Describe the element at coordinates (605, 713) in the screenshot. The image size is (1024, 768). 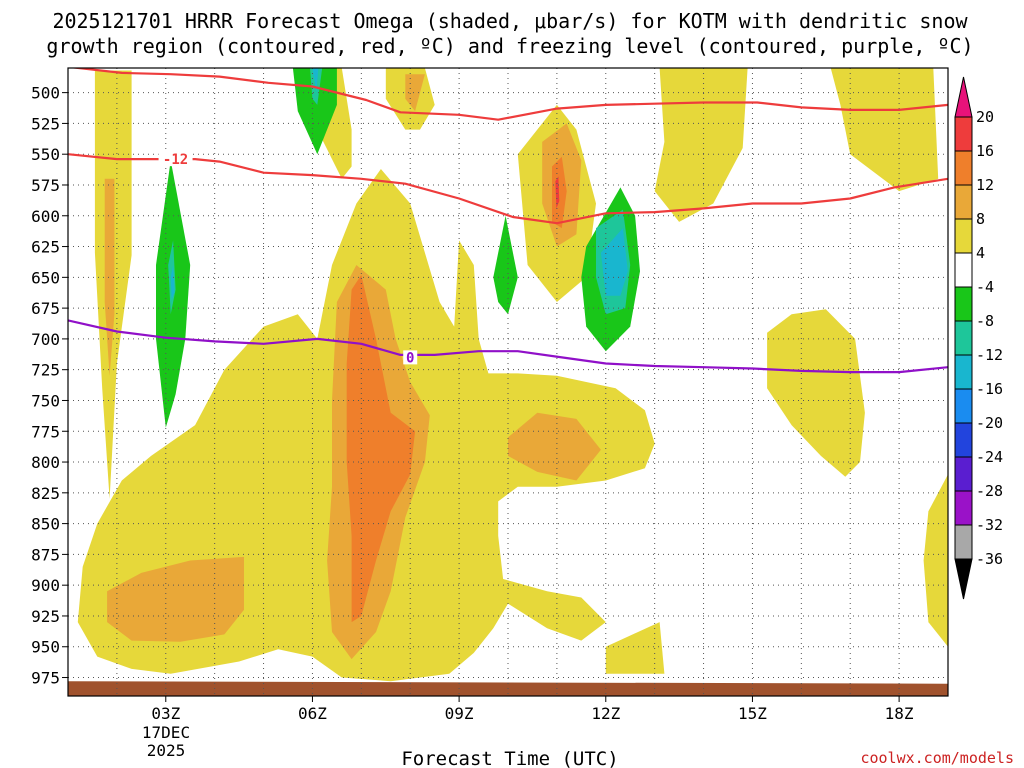
I see `x-tick-label-12Z: 12Z` at that location.